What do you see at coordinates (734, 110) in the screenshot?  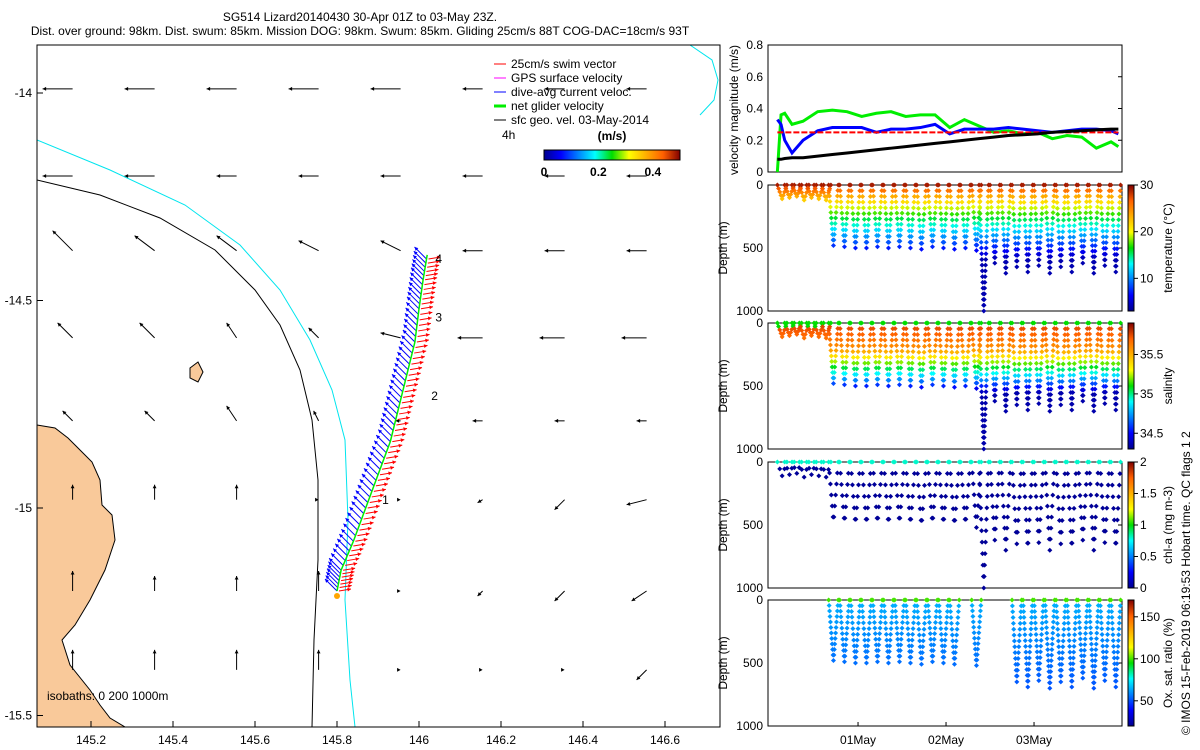 I see `velocity-y-label: velocity magnitude (m/s)` at bounding box center [734, 110].